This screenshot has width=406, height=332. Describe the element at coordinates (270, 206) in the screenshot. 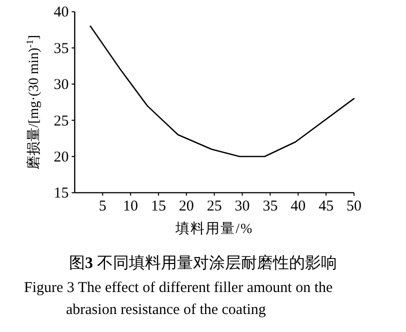

I see `x-tick-label: 35` at that location.